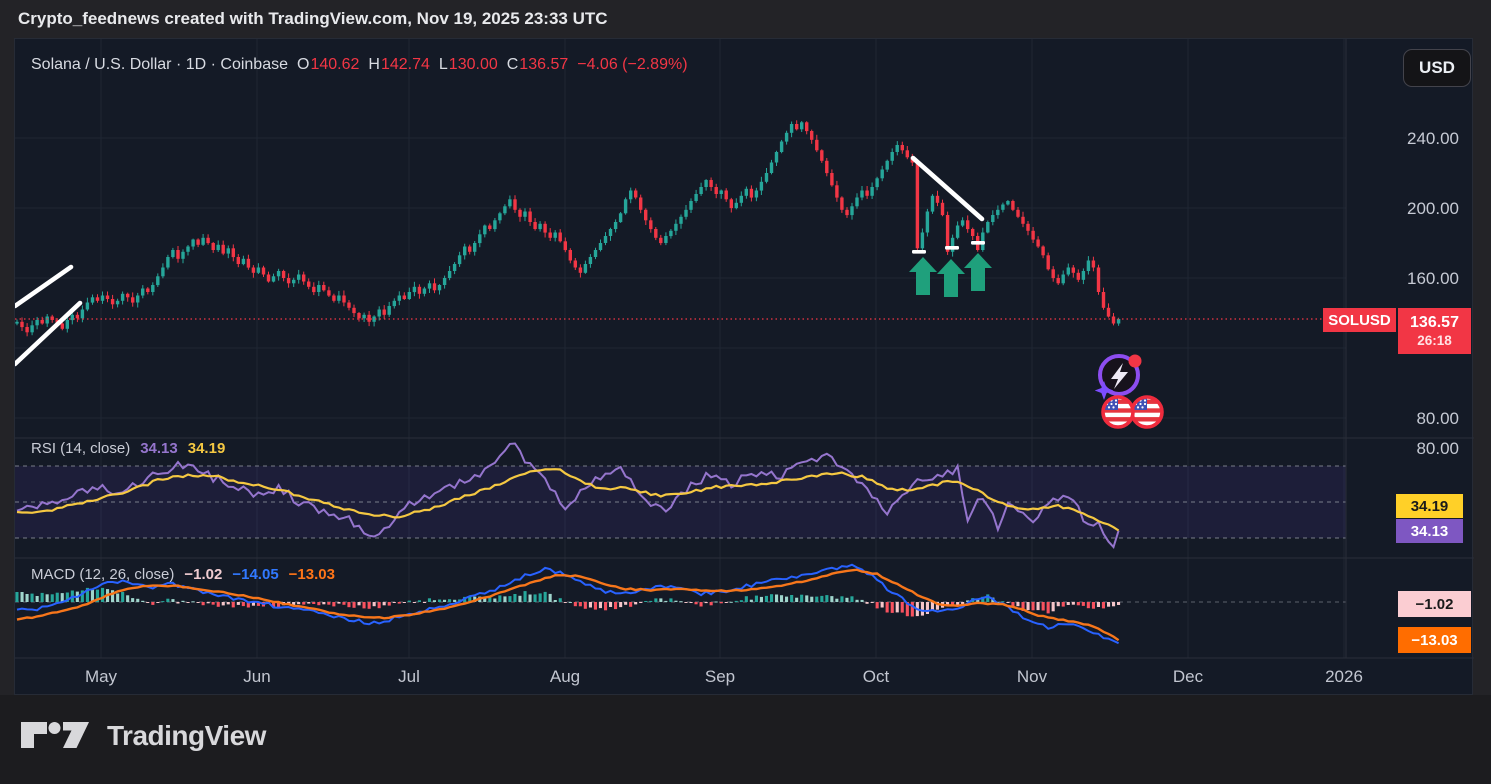 This screenshot has width=1491, height=784. What do you see at coordinates (1433, 278) in the screenshot?
I see `price-axis-label: 160.00` at bounding box center [1433, 278].